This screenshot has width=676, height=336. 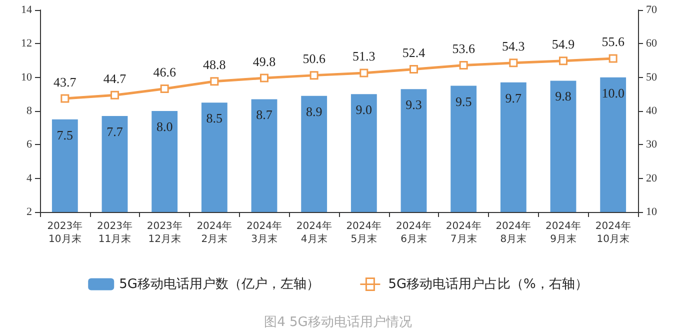 What do you see at coordinates (364, 110) in the screenshot?
I see `data-label: 9.0` at bounding box center [364, 110].